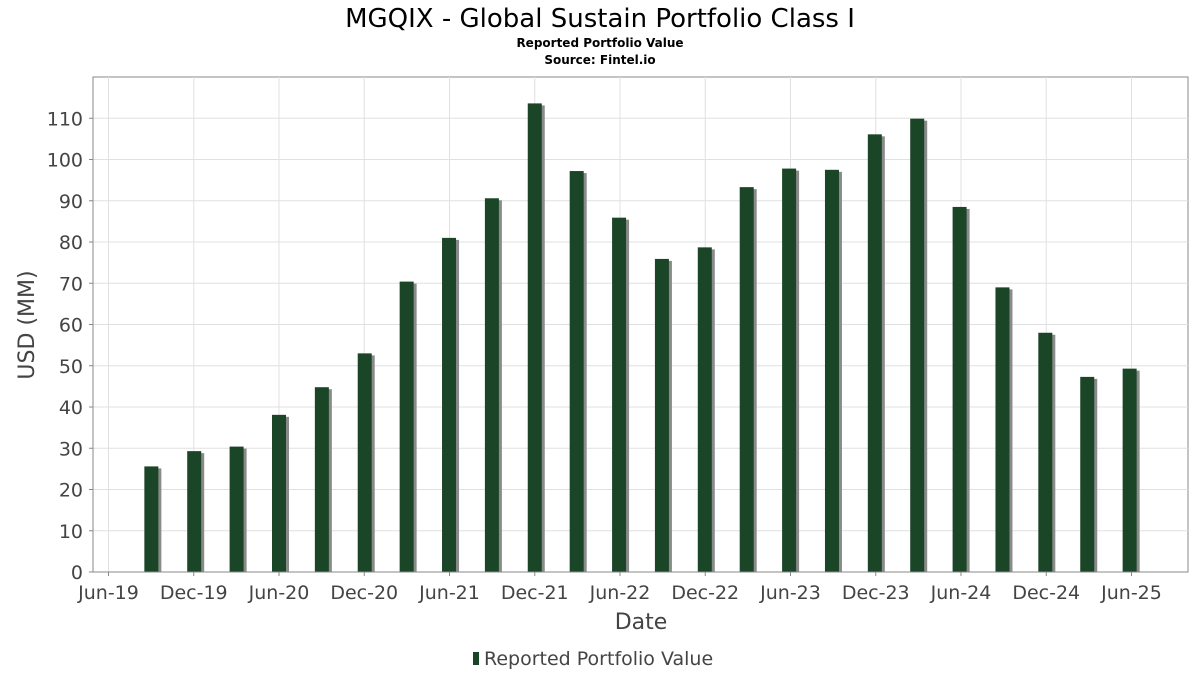 The height and width of the screenshot is (675, 1200). What do you see at coordinates (599, 60) in the screenshot?
I see `chart-source: Source: Fintel.io` at bounding box center [599, 60].